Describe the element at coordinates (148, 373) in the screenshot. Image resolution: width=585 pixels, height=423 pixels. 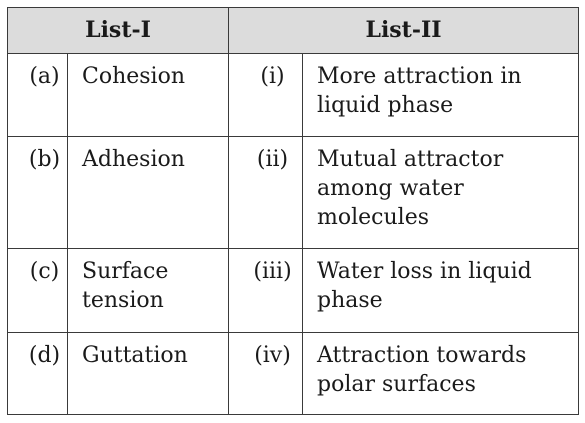
I see `list-1-term: Guttation` at that location.